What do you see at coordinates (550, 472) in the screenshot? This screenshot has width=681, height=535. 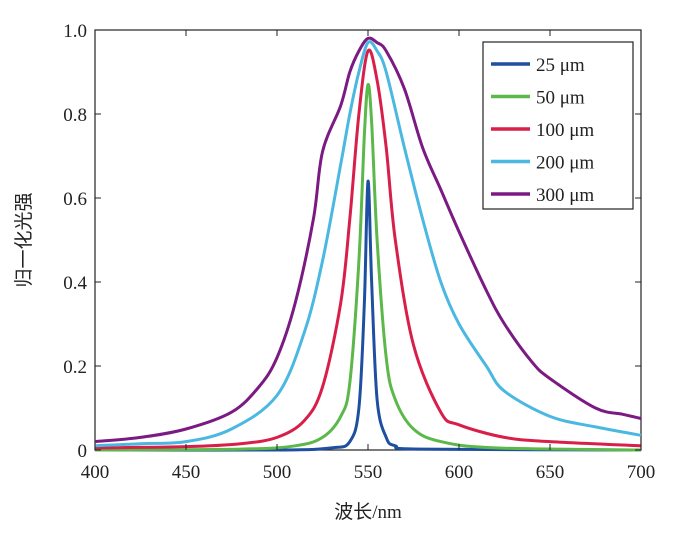 I see `x-tick-label: 650` at bounding box center [550, 472].